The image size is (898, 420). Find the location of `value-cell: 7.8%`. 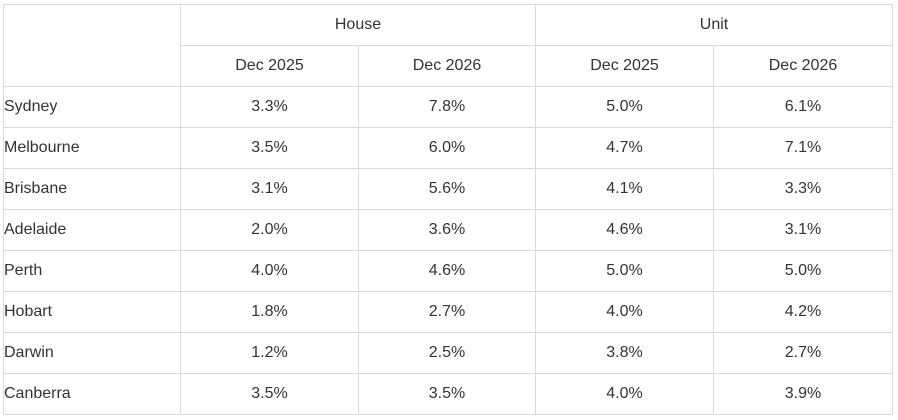

value-cell: 7.8% is located at coordinates (447, 107).